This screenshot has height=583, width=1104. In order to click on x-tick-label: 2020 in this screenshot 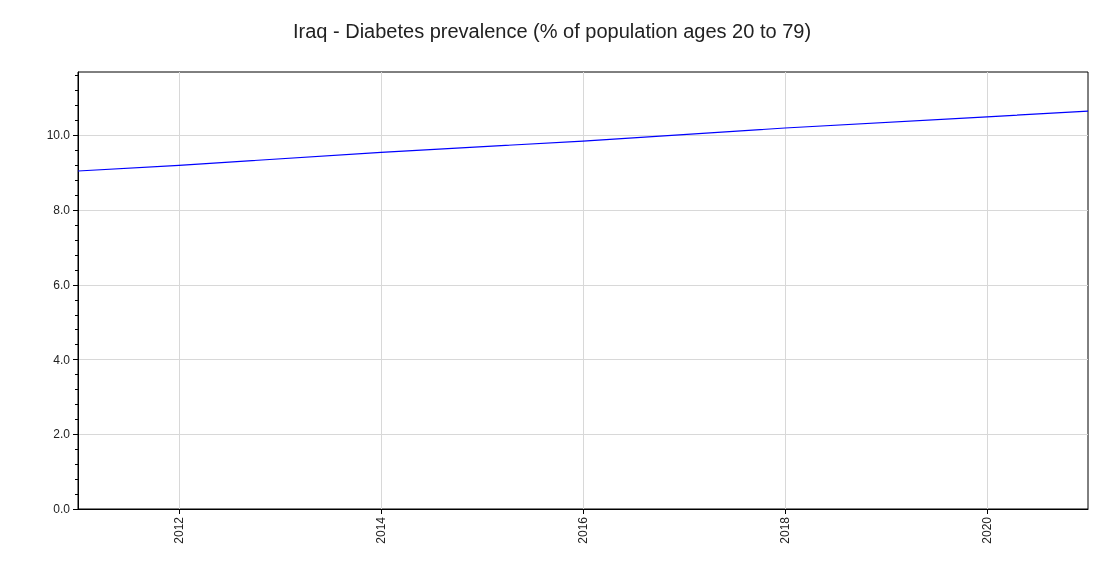, I will do `click(987, 530)`.